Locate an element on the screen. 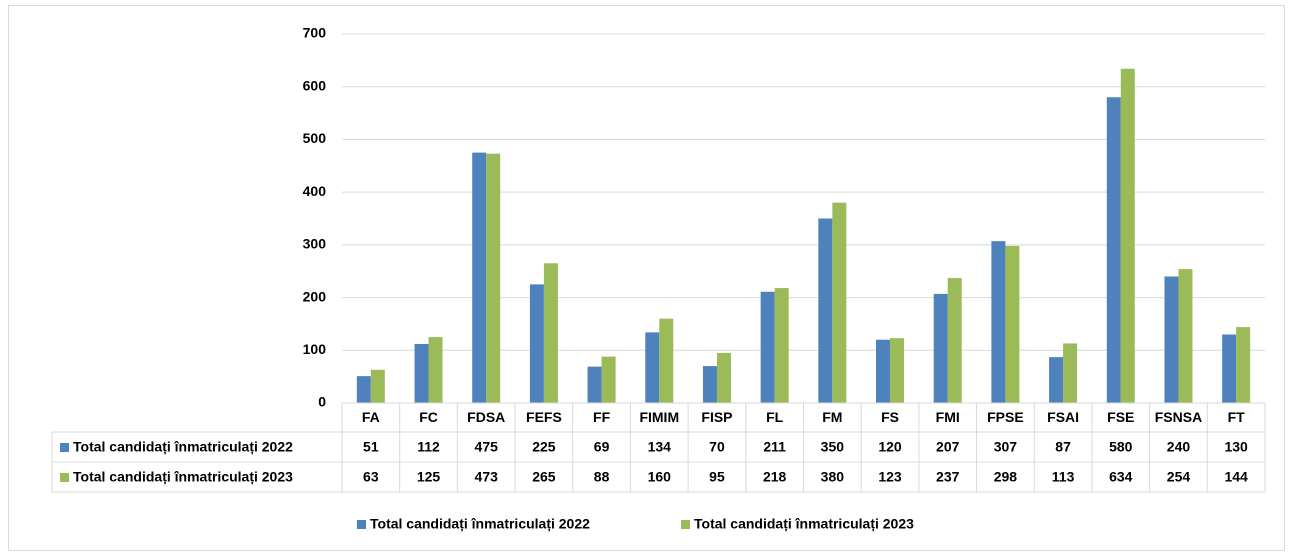 Image resolution: width=1292 pixels, height=559 pixels. table-value: 473 is located at coordinates (487, 477).